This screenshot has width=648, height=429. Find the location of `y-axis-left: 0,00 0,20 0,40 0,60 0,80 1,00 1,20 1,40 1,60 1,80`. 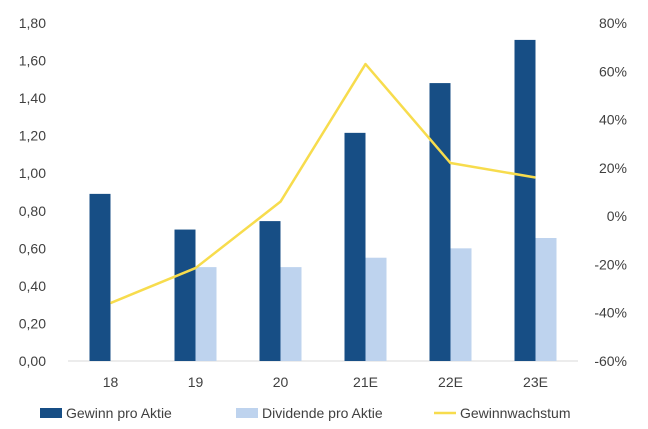

y-axis-left: 0,00 0,20 0,40 0,60 0,80 1,00 1,20 1,40 1,60 1,80 is located at coordinates (32, 192).